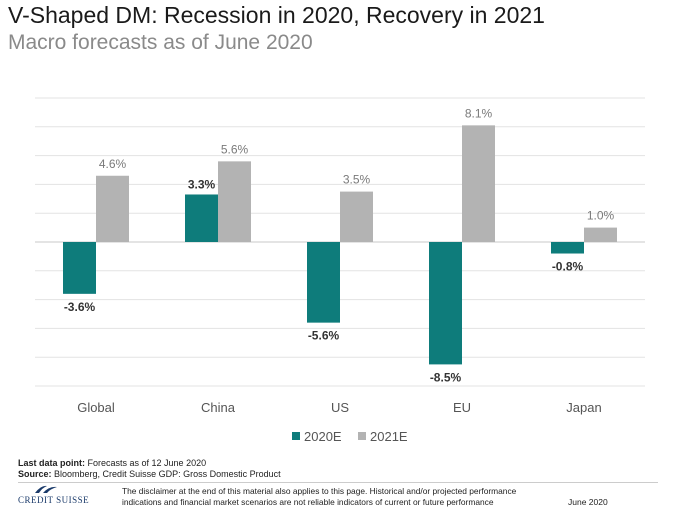 The width and height of the screenshot is (685, 519). Describe the element at coordinates (338, 482) in the screenshot. I see `footer-divider` at that location.